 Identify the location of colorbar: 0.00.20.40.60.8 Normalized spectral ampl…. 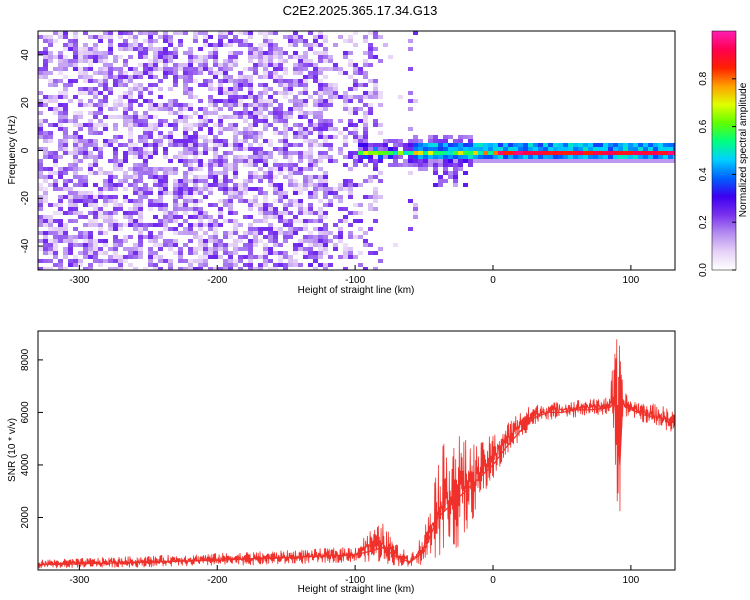
(723, 153).